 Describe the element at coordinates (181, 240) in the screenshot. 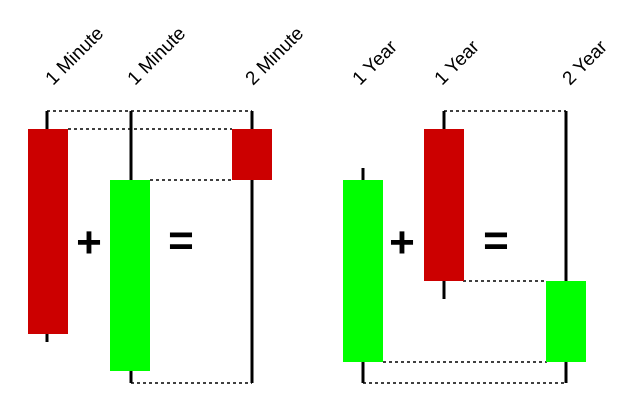

I see `left-equals-sign: =` at that location.